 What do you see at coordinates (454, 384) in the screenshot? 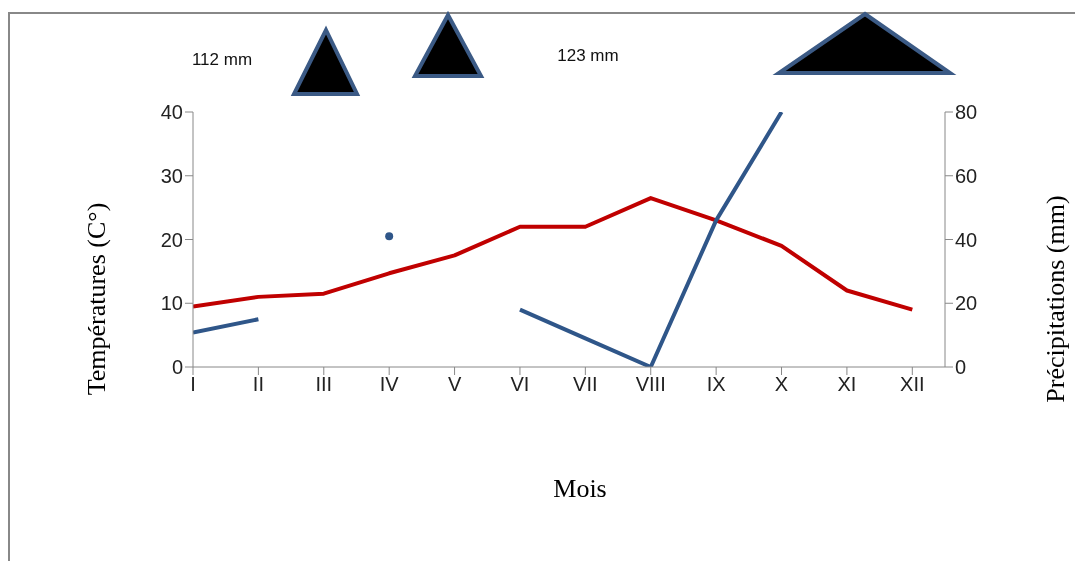
I see `x-tick-label: V` at bounding box center [454, 384].